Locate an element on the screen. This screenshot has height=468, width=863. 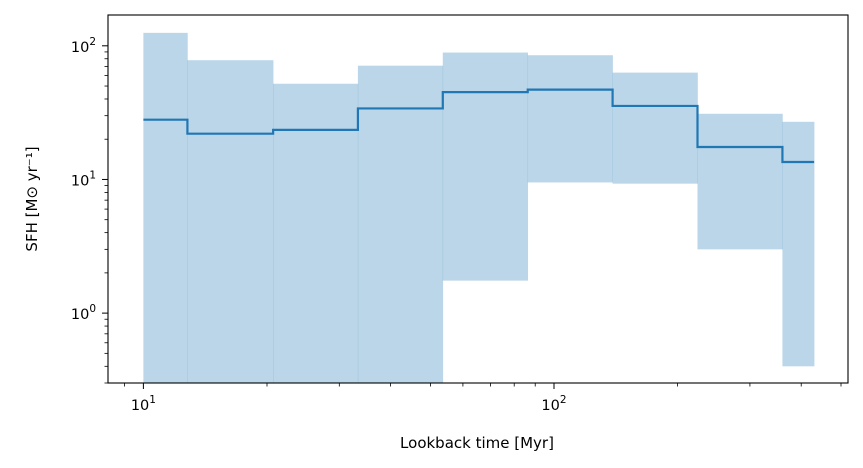
x-tick-label: 10² is located at coordinates (553, 404).